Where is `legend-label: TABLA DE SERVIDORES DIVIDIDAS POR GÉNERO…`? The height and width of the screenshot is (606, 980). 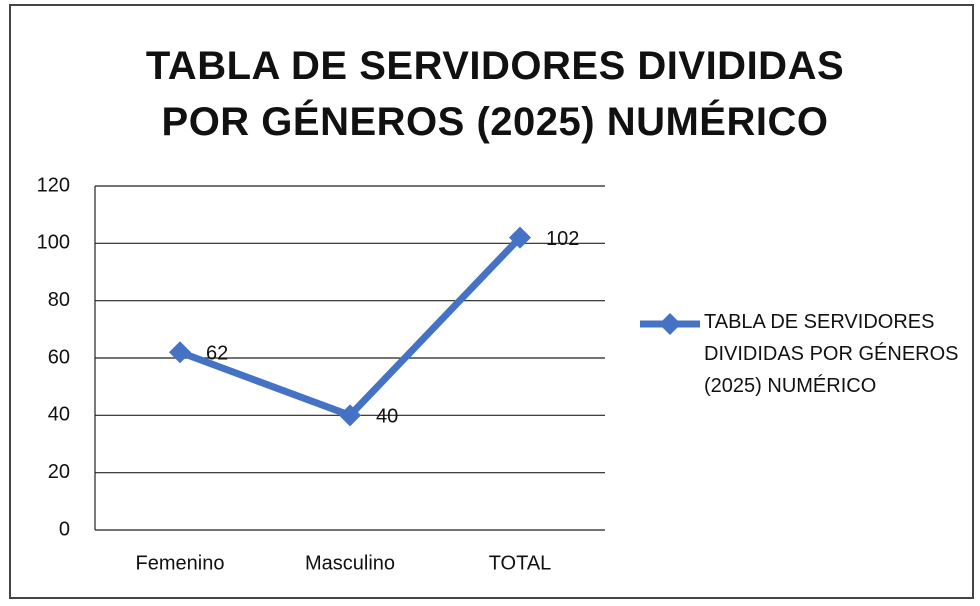 legend-label: TABLA DE SERVIDORES DIVIDIDAS POR GÉNERO… is located at coordinates (831, 354).